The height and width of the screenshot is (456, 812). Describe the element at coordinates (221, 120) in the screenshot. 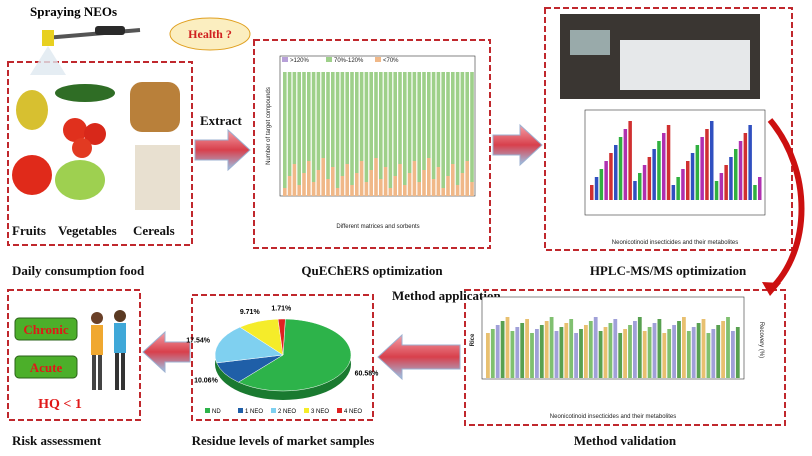

I see `extract-label: Extract` at that location.